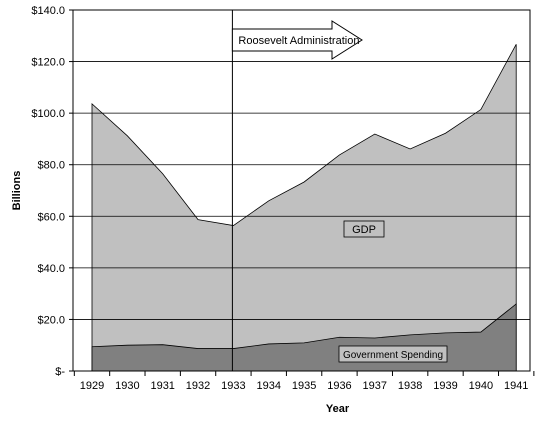  What do you see at coordinates (48, 11) in the screenshot?
I see `y-tick-label: $140.0` at bounding box center [48, 11].